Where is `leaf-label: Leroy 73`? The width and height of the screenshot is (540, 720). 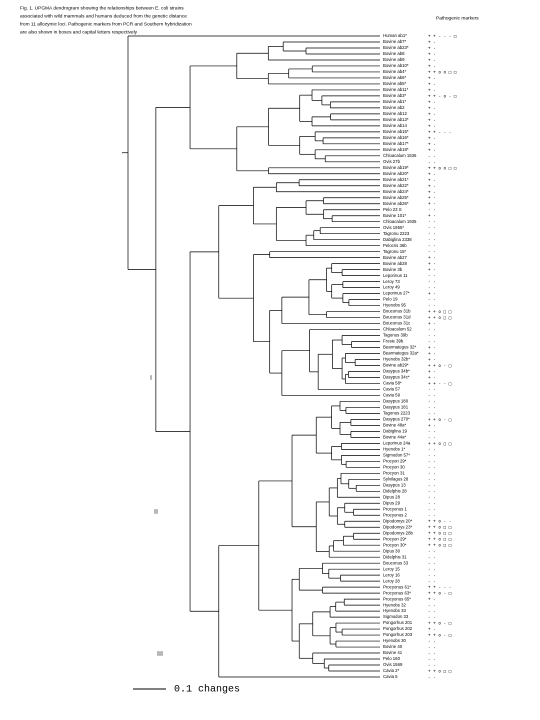 leaf-label: Leroy 73 is located at coordinates (391, 281).